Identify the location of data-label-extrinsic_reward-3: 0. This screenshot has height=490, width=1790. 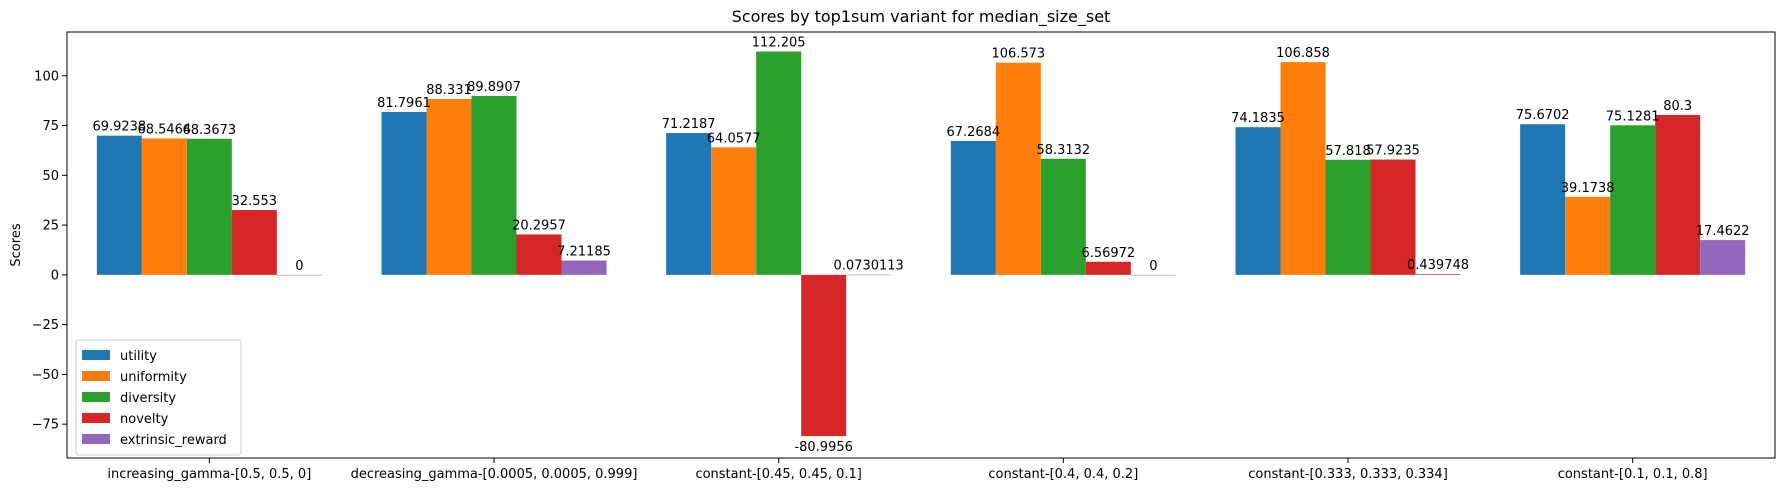
(1153, 266).